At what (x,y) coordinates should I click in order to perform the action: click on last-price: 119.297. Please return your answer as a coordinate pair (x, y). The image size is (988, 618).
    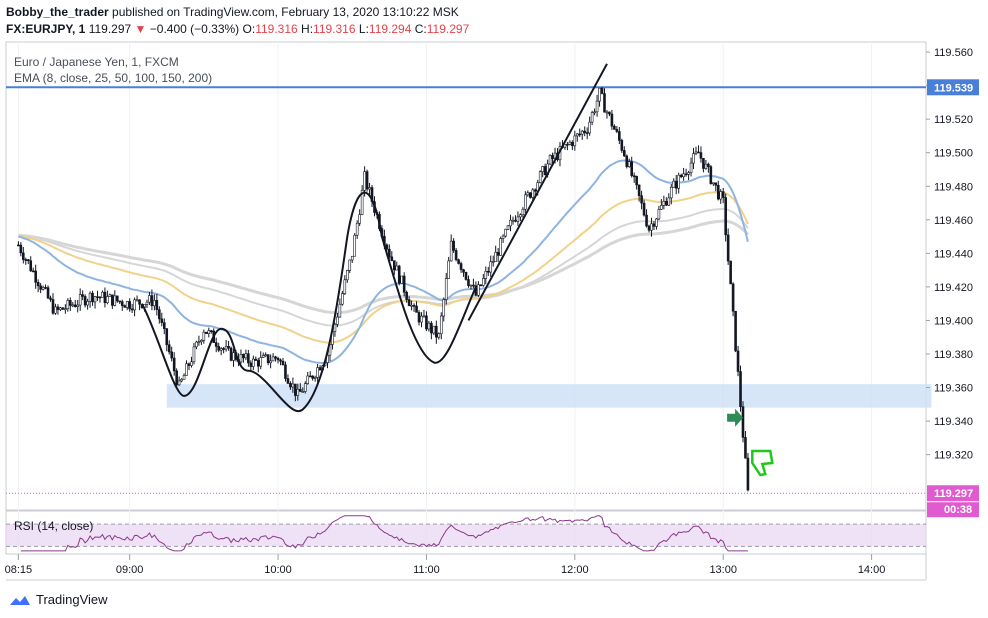
    Looking at the image, I should click on (110, 29).